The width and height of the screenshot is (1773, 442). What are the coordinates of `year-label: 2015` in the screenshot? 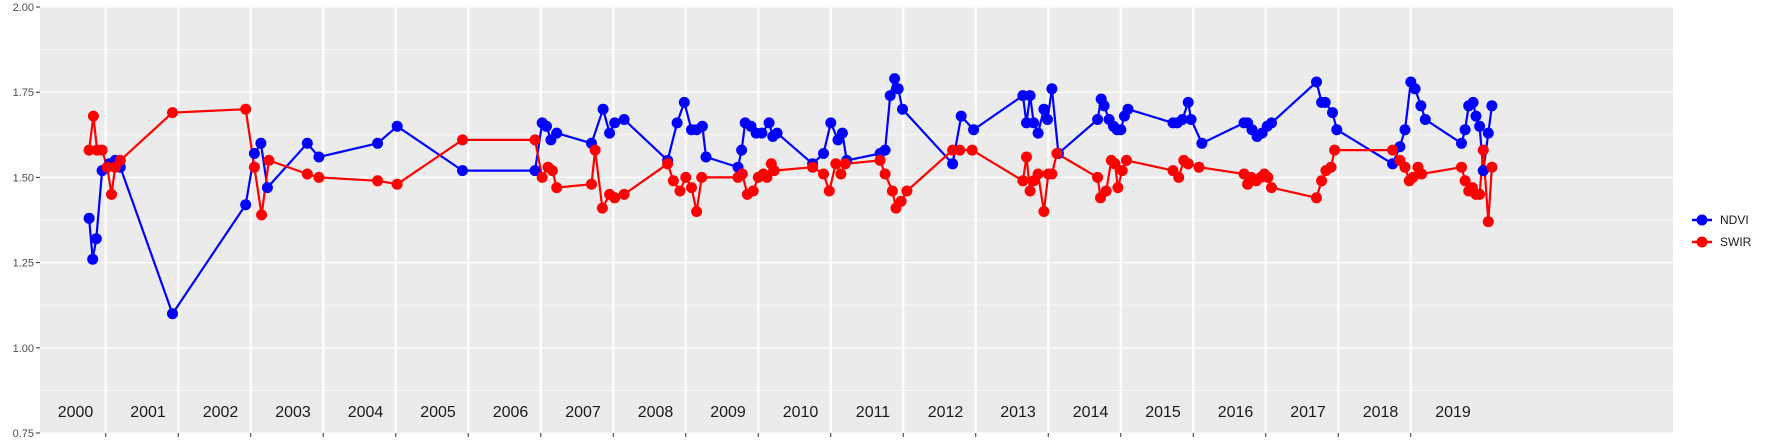 It's located at (1163, 412).